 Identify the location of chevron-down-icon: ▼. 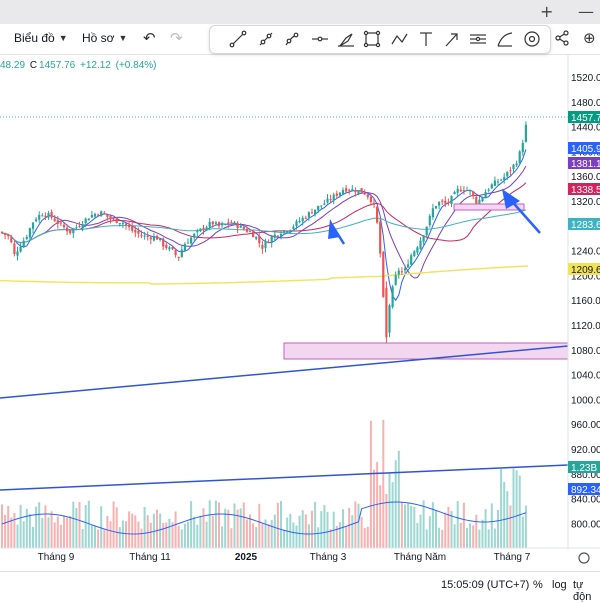
(63, 38).